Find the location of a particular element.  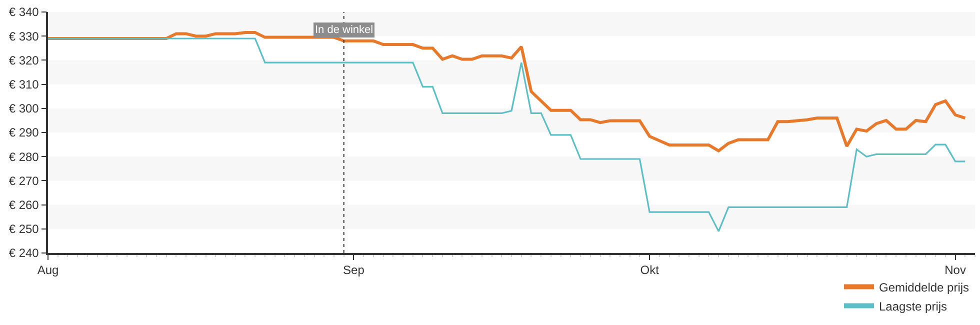

y-tick-label: € 250 is located at coordinates (24, 229).